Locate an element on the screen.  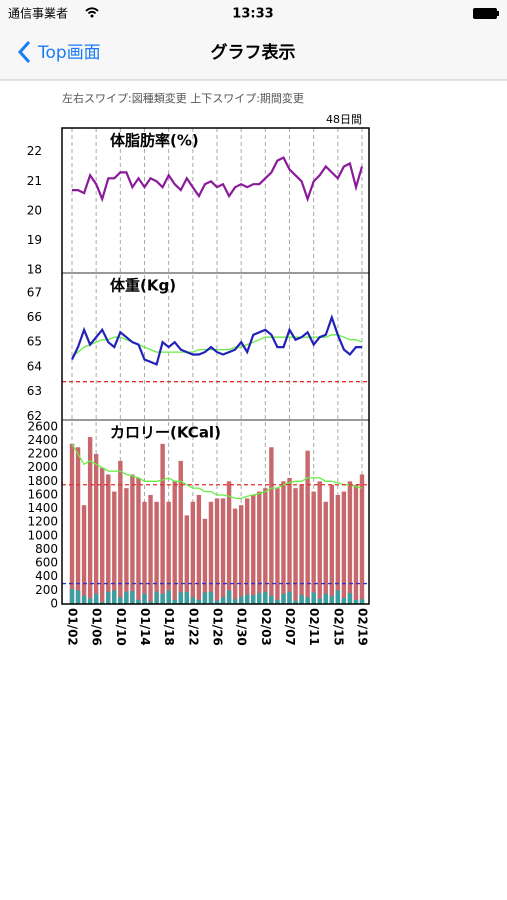
x-tick-label: 01/26 is located at coordinates (218, 627).